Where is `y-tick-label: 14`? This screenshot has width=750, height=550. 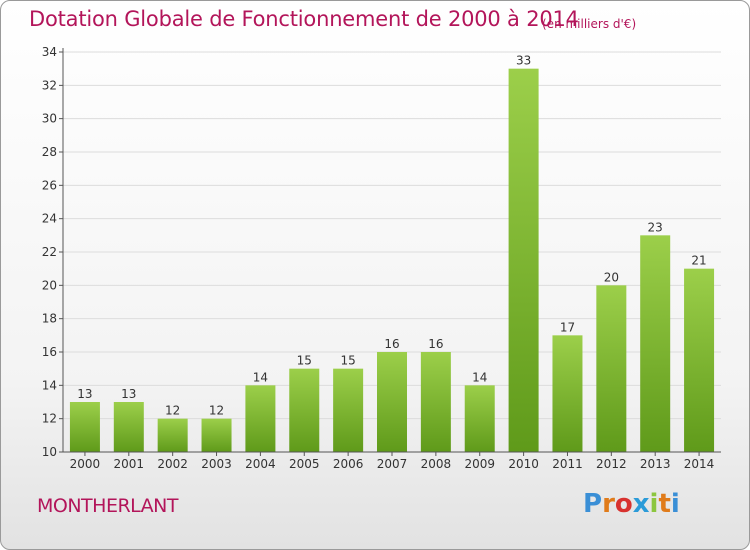 y-tick-label: 14 is located at coordinates (49, 385).